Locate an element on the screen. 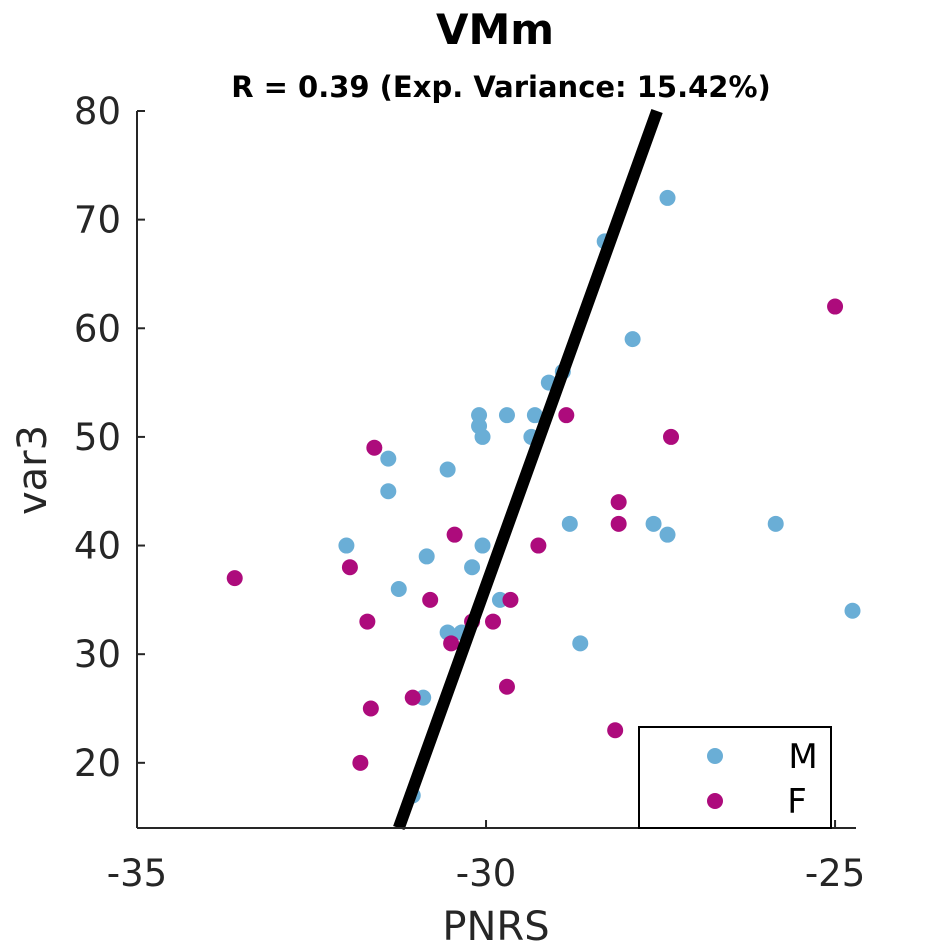  y-tick-label: 70 is located at coordinates (97, 220).